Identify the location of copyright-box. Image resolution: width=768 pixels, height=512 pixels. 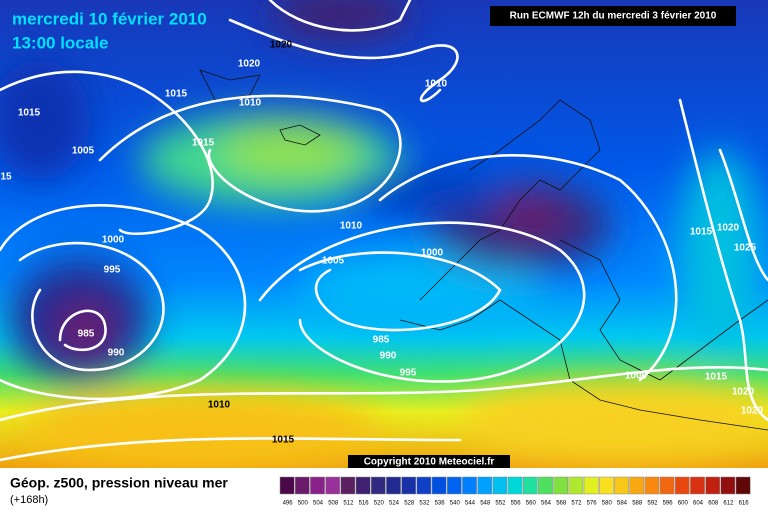
(429, 461).